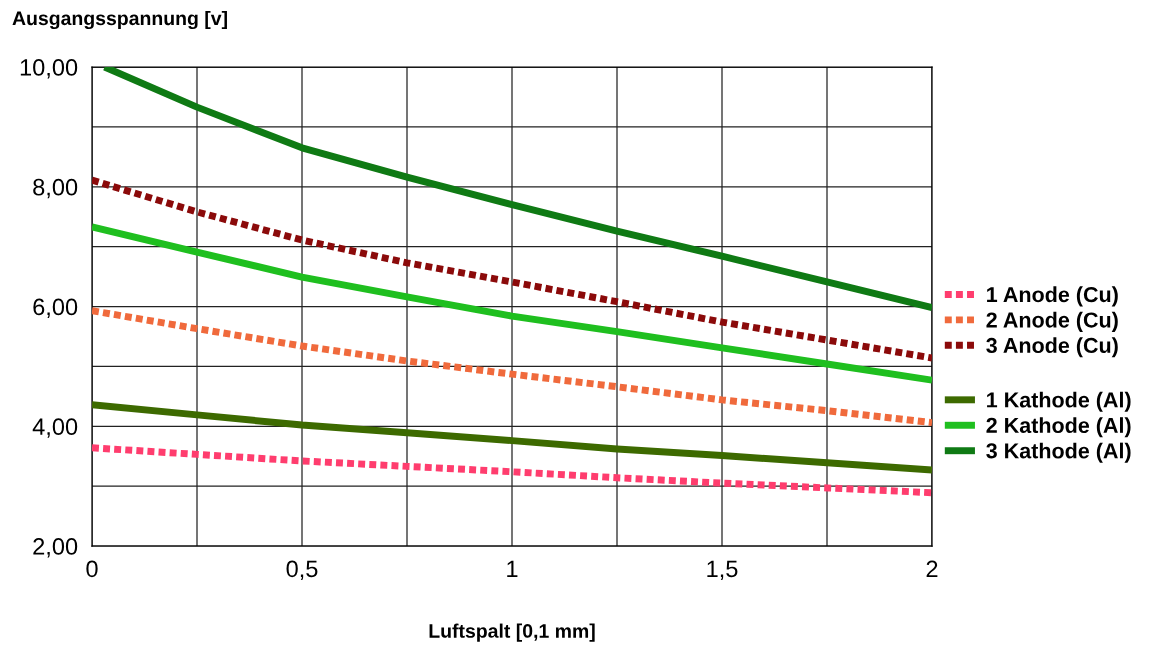 The height and width of the screenshot is (647, 1153). What do you see at coordinates (512, 632) in the screenshot?
I see `x-axis-title: Luftspalt [0,1 mm]` at bounding box center [512, 632].